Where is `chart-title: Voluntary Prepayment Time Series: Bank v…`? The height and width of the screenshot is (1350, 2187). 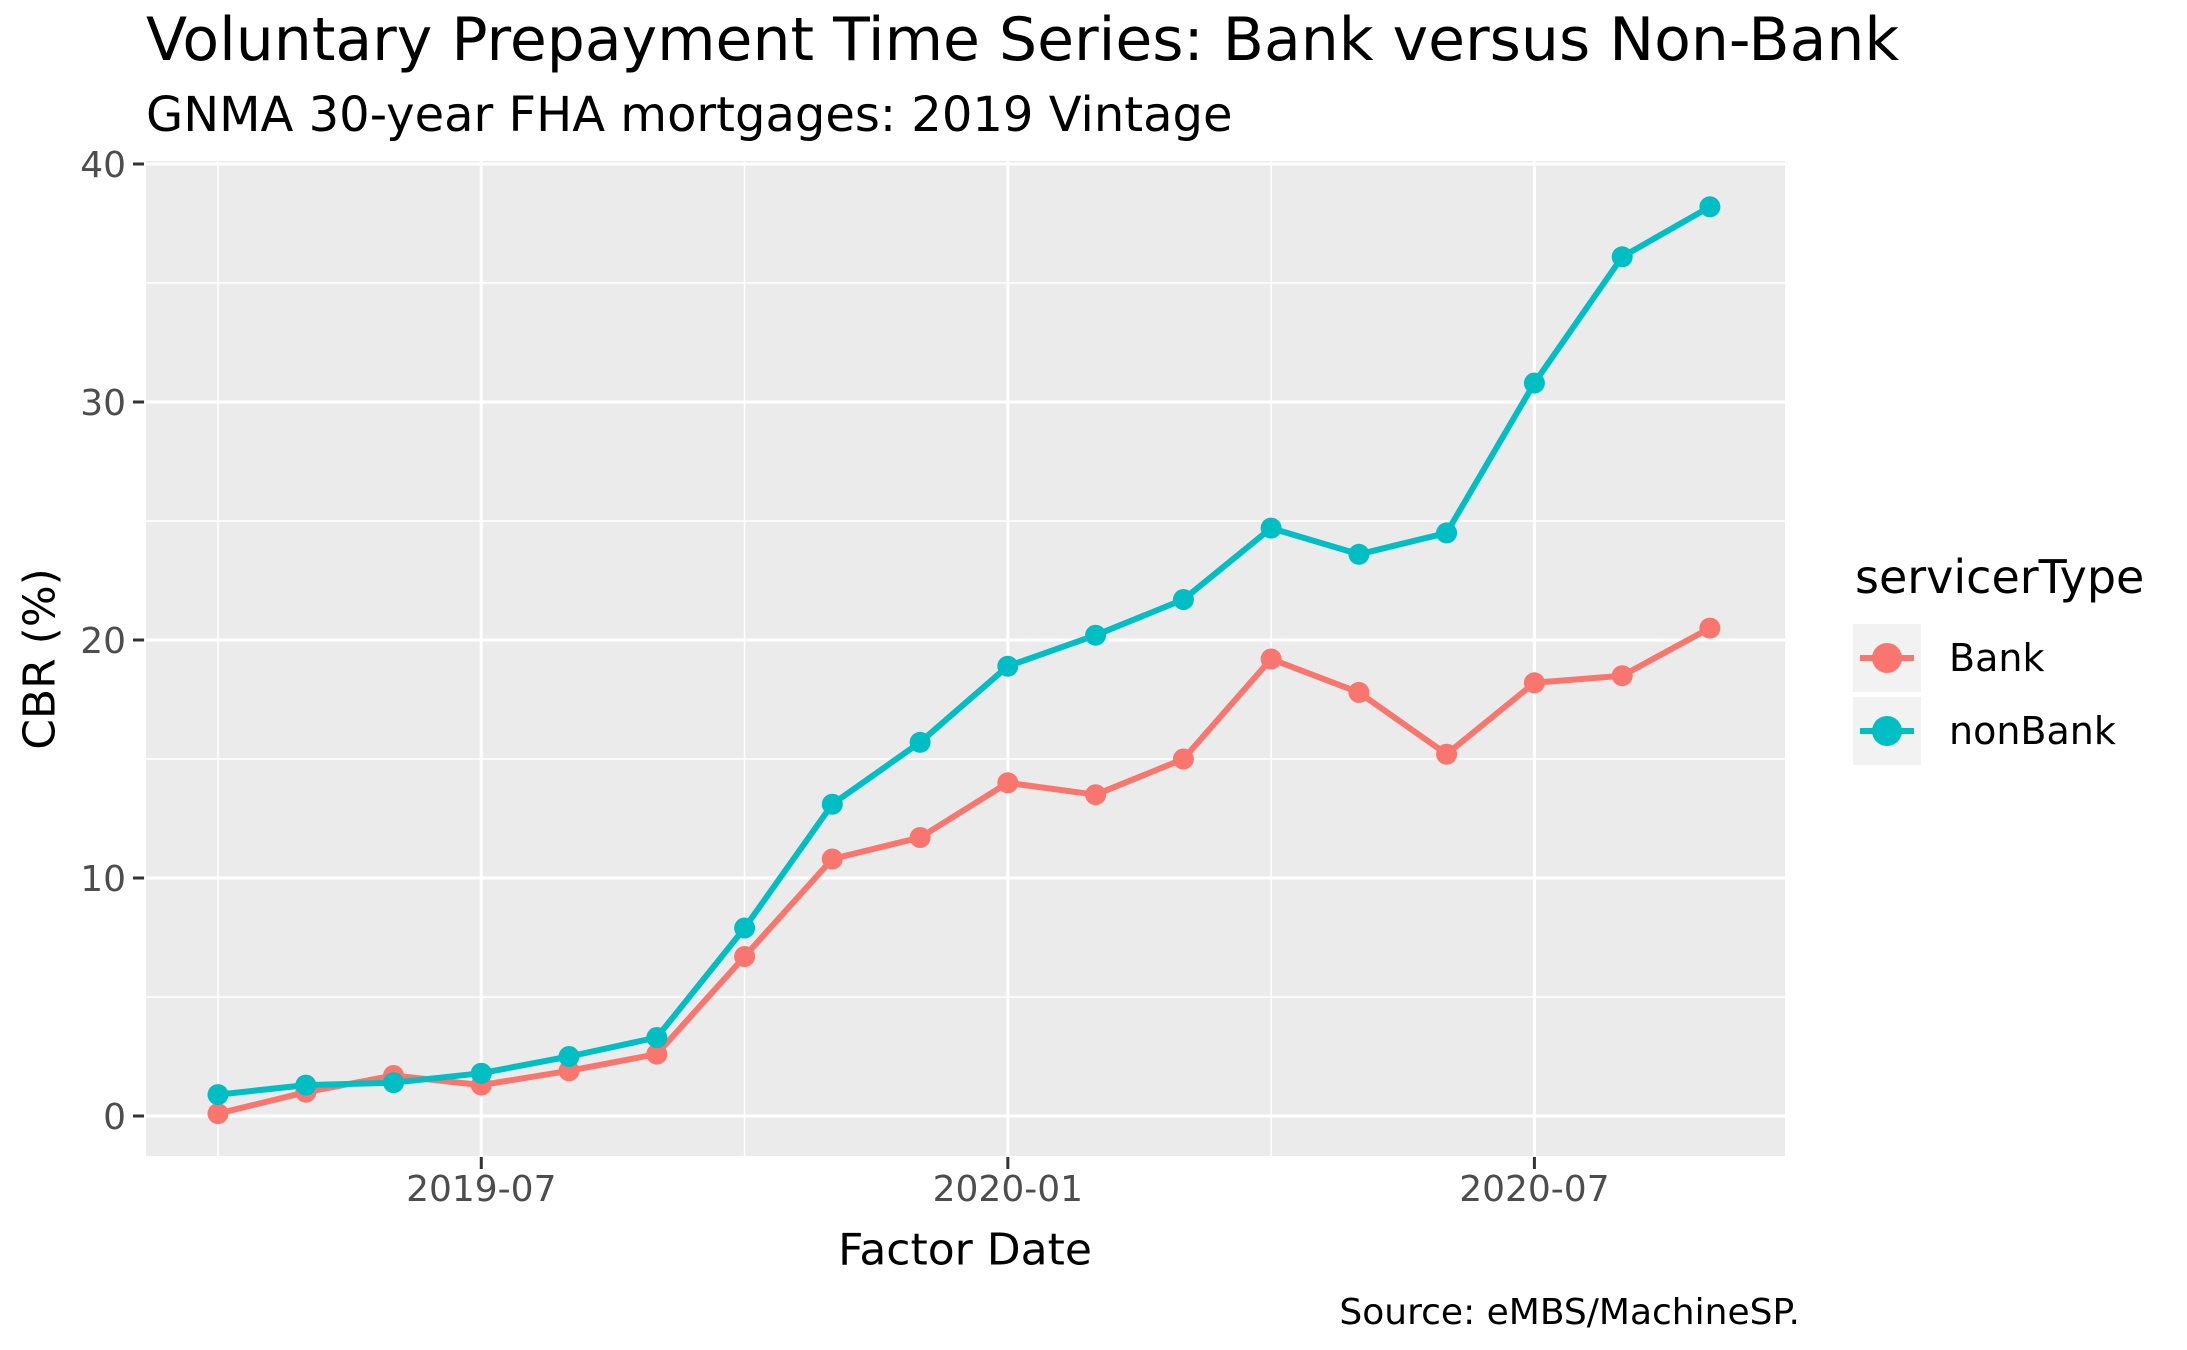
chart-title: Voluntary Prepayment Time Series: Bank v… is located at coordinates (1023, 40).